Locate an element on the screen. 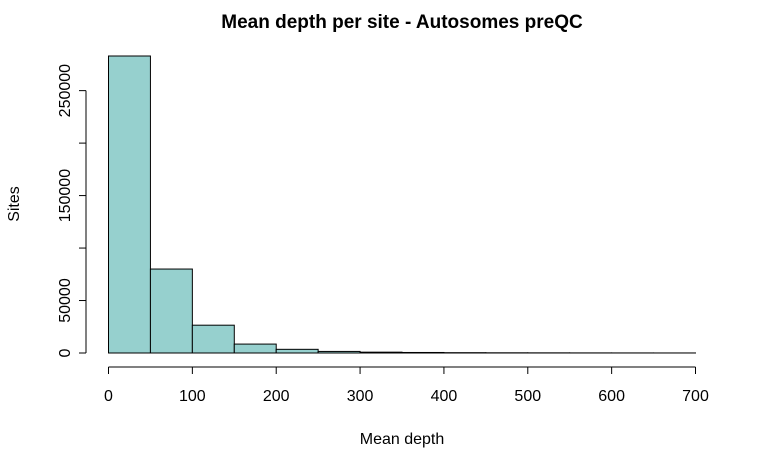  y-tick-label: 150000 is located at coordinates (65, 195).